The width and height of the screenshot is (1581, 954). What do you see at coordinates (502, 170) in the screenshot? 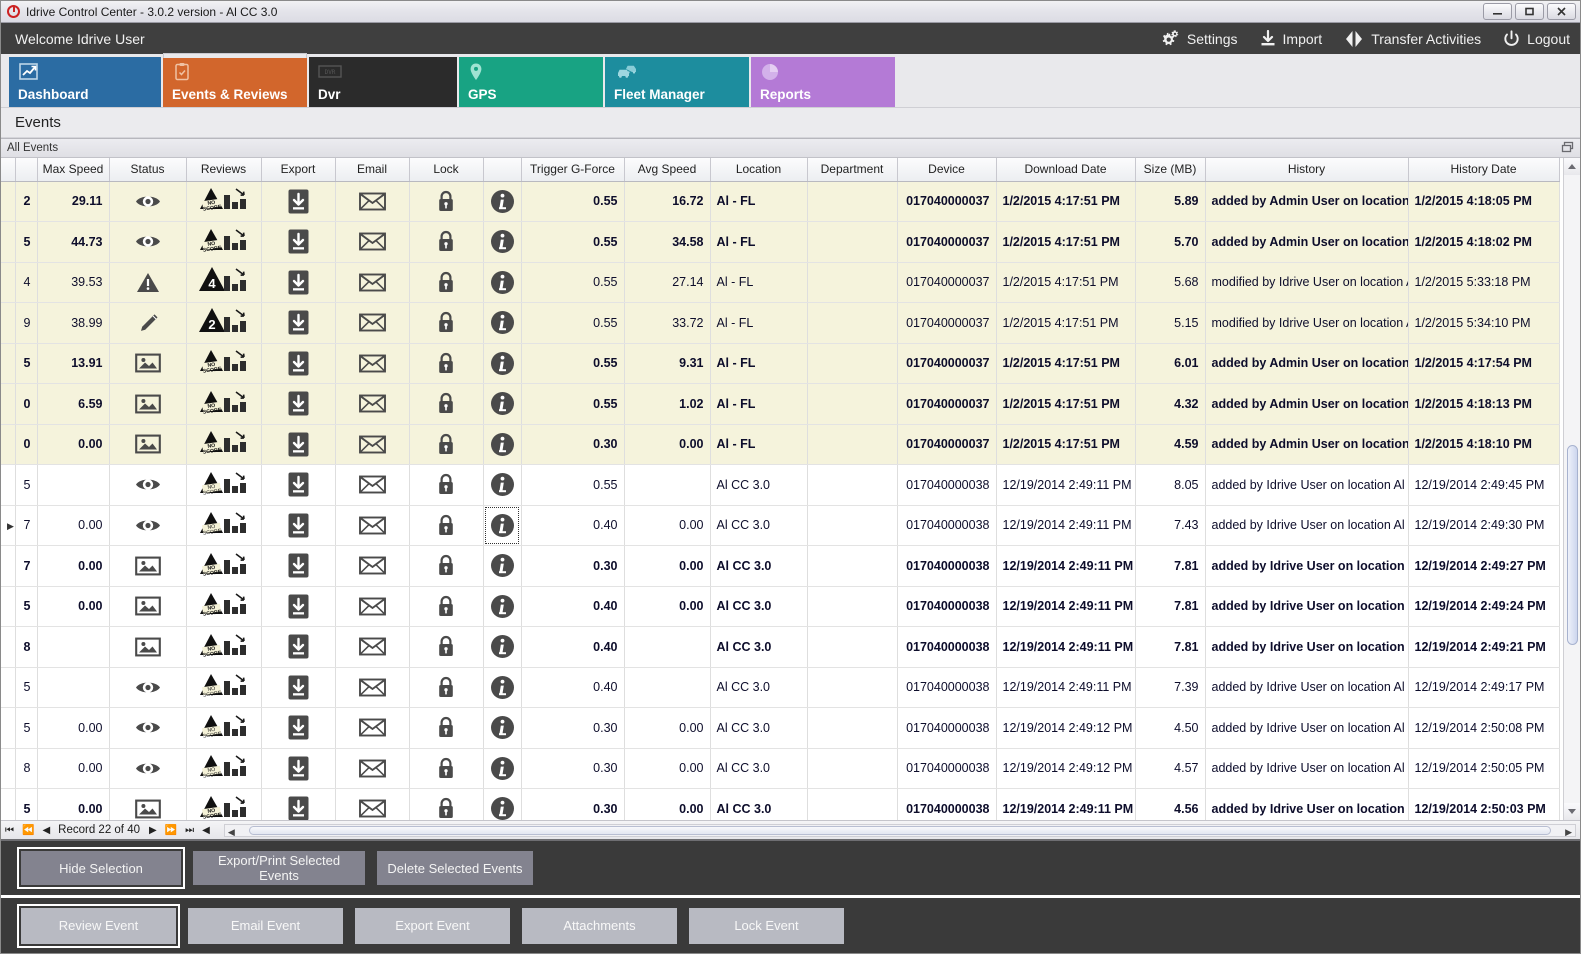
I see `col-info` at bounding box center [502, 170].